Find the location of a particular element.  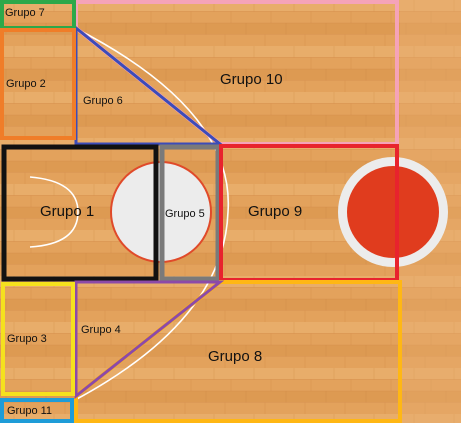

label-grupo-2: Grupo 2 is located at coordinates (26, 84).